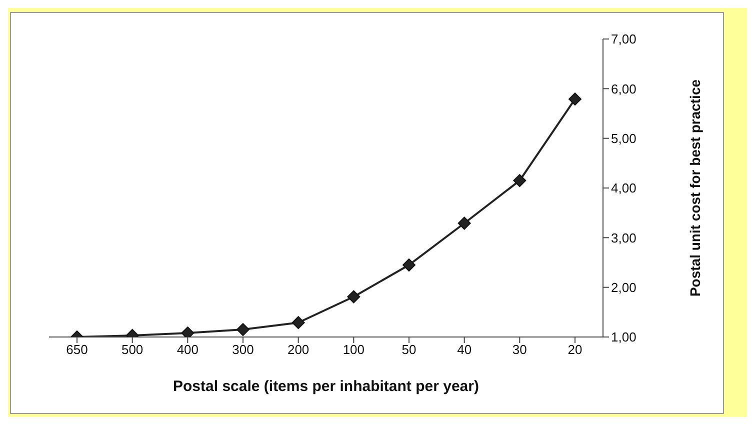  I want to click on x-tick-label: 20, so click(575, 350).